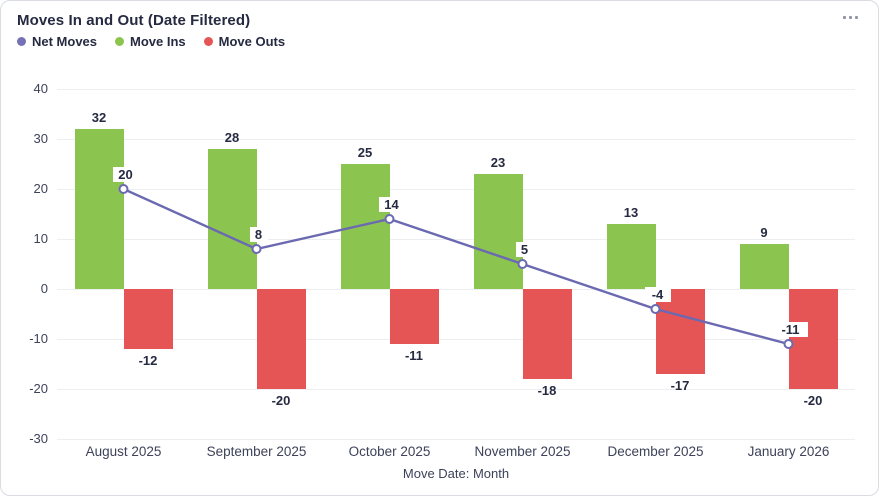 The image size is (881, 498). I want to click on legend-label: Move Ins, so click(158, 41).